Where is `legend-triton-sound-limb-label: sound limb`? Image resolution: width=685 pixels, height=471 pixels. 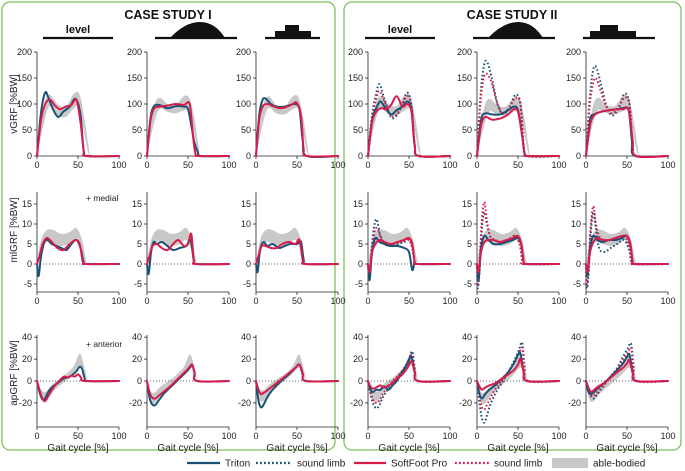
legend-triton-sound-limb-label: sound limb is located at coordinates (321, 464).